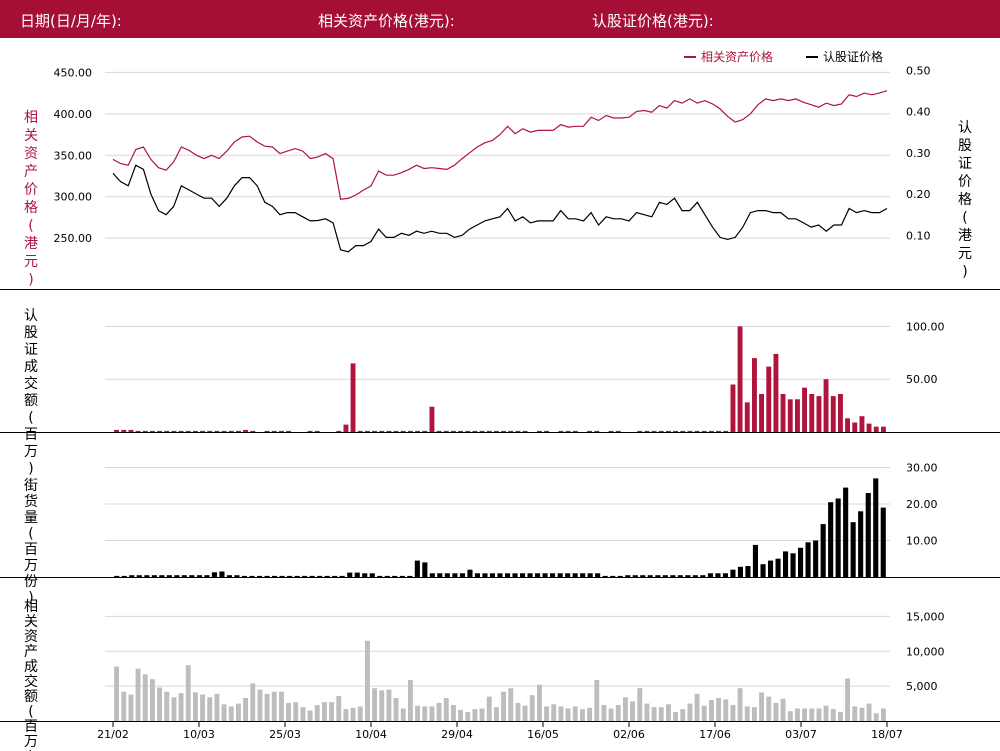 The width and height of the screenshot is (1000, 751). What do you see at coordinates (31, 392) in the screenshot?
I see `y-label-warrant-turnover: 认股证成交额(百万)` at bounding box center [31, 392].